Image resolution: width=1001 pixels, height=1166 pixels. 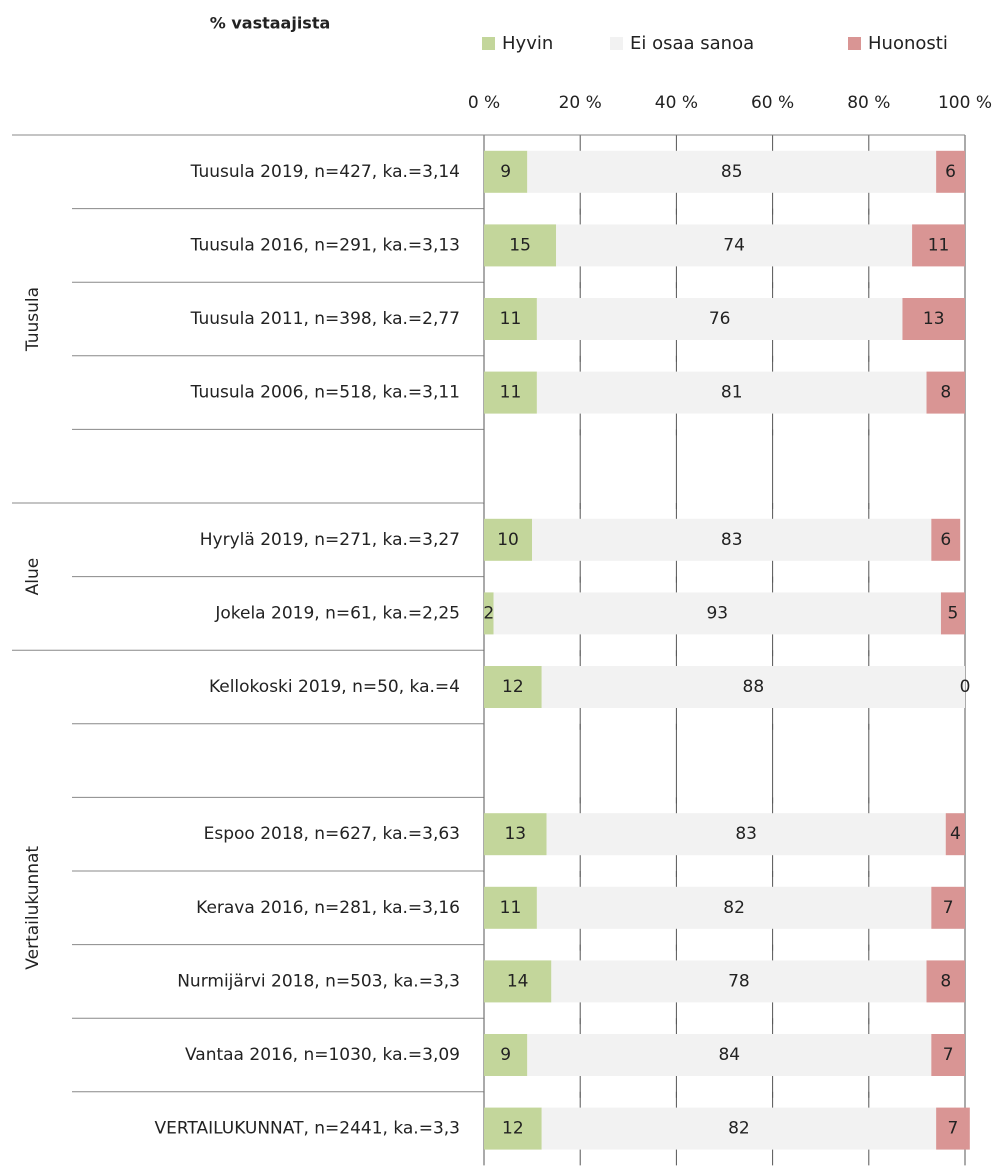 I want to click on y-tick-label: Jokela 2019, n=61, ka.=2,25, so click(x=337, y=613).